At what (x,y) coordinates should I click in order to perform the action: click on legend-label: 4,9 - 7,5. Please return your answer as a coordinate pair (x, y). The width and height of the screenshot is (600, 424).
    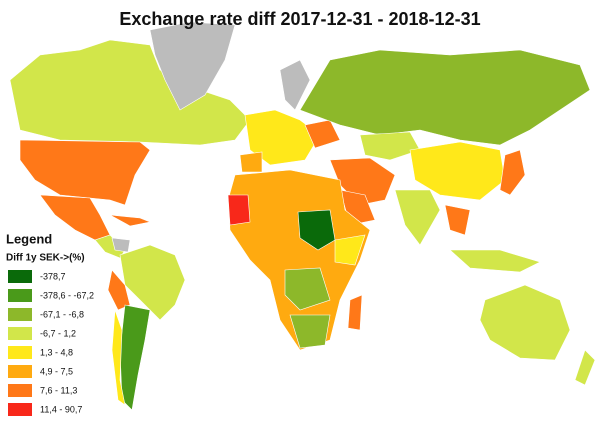
    Looking at the image, I should click on (56, 371).